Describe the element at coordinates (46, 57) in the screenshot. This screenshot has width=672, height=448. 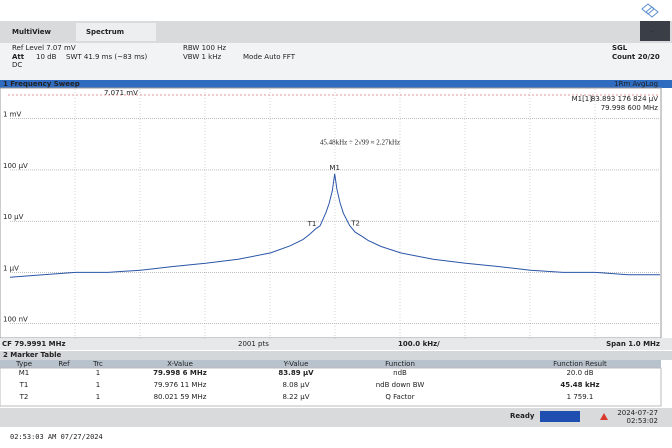
I see `att-value: 10 dB` at that location.